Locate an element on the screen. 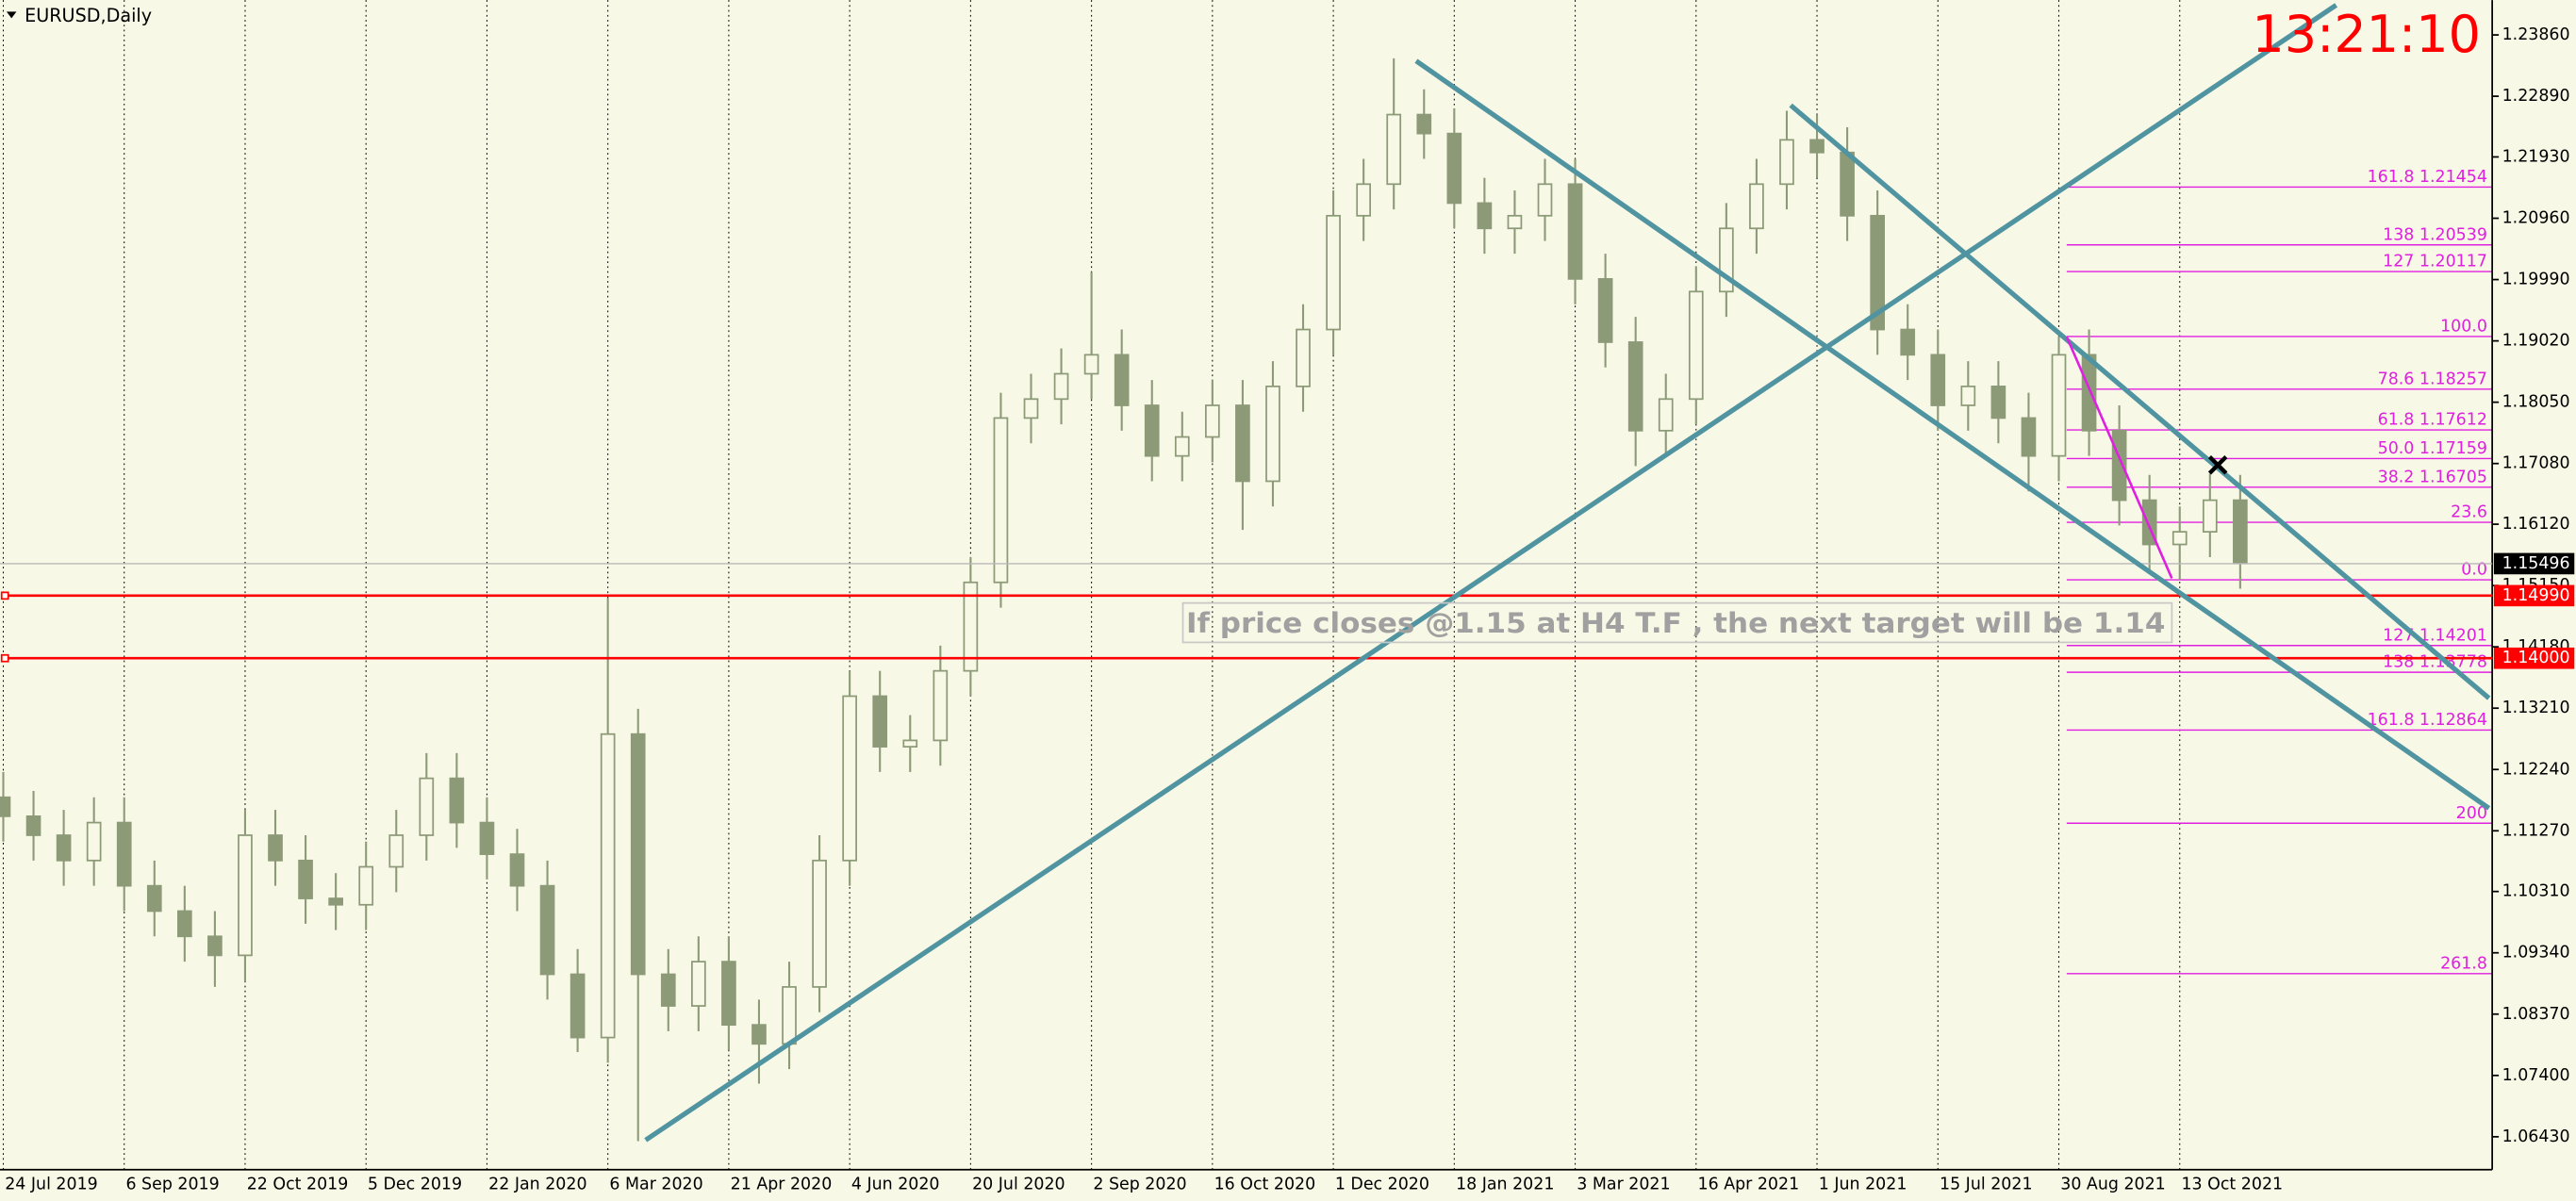  fib-label: 50.0 1.17159 is located at coordinates (2432, 448).